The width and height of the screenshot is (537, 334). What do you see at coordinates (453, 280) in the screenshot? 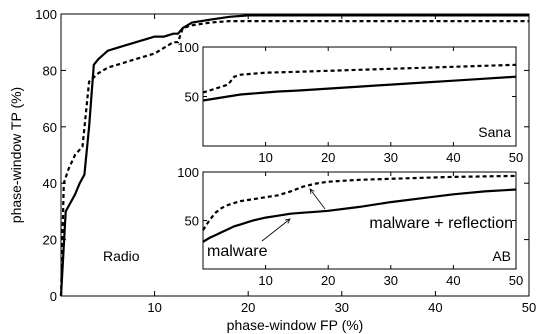
I see `ab-x-tick-label: 40` at bounding box center [453, 280].